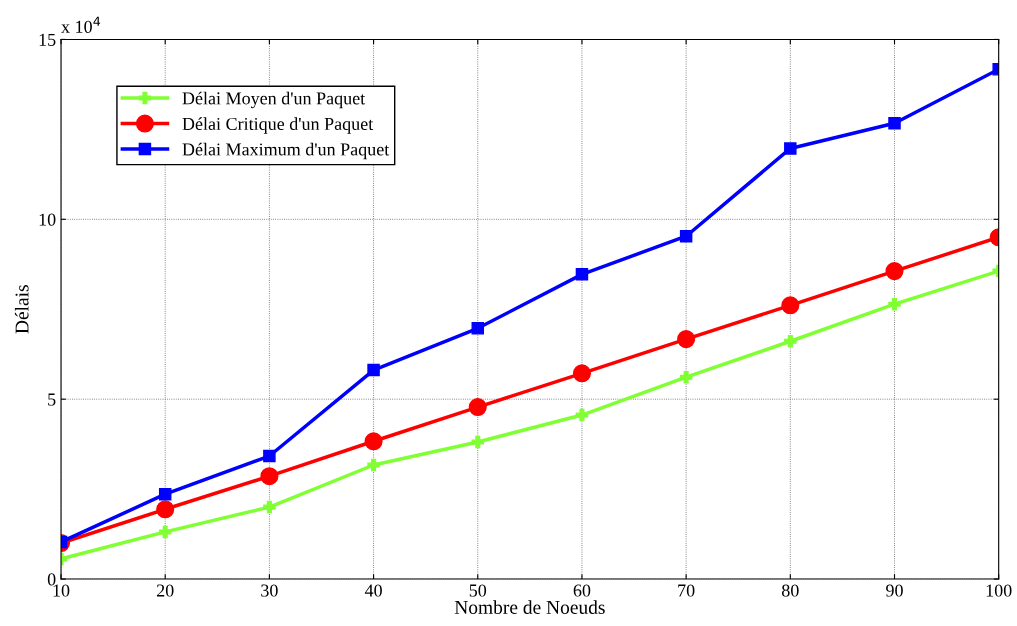 The image size is (1017, 626). I want to click on x-tick-label: 30, so click(269, 590).